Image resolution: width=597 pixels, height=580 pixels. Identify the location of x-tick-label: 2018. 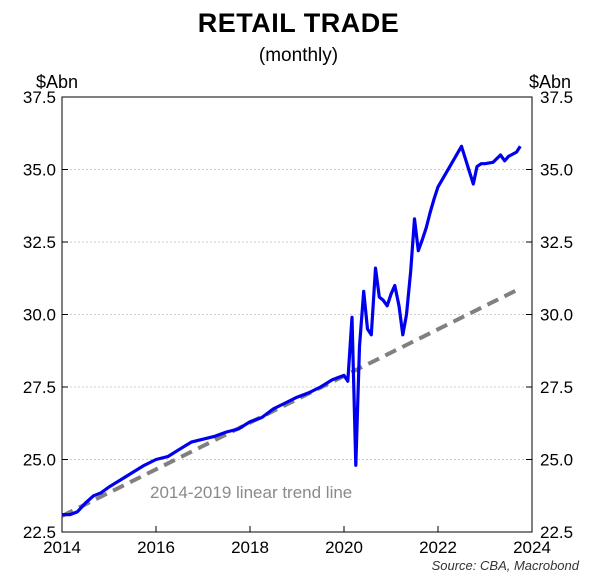
(250, 547).